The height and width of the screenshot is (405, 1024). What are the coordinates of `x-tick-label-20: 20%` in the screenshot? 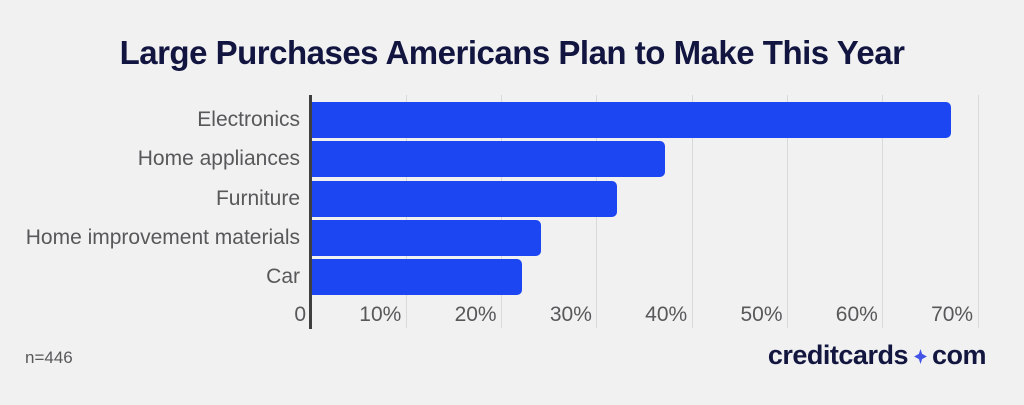 It's located at (475, 314).